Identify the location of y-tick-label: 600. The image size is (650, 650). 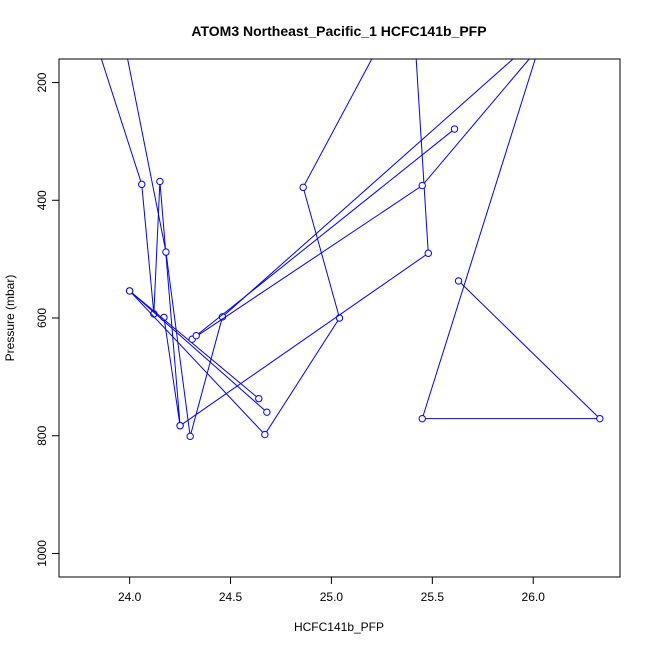
(42, 318).